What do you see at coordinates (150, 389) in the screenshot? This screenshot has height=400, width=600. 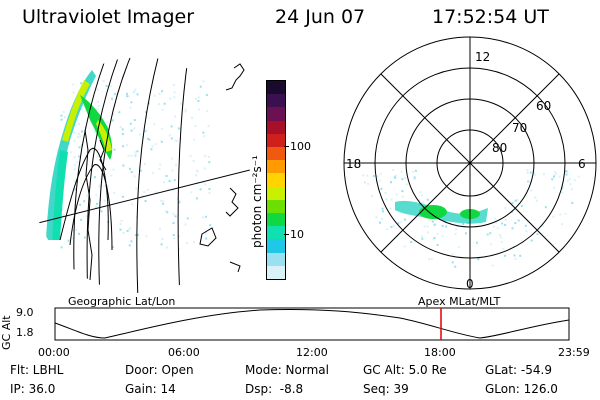 I see `info-gain: Gain: 14` at bounding box center [150, 389].